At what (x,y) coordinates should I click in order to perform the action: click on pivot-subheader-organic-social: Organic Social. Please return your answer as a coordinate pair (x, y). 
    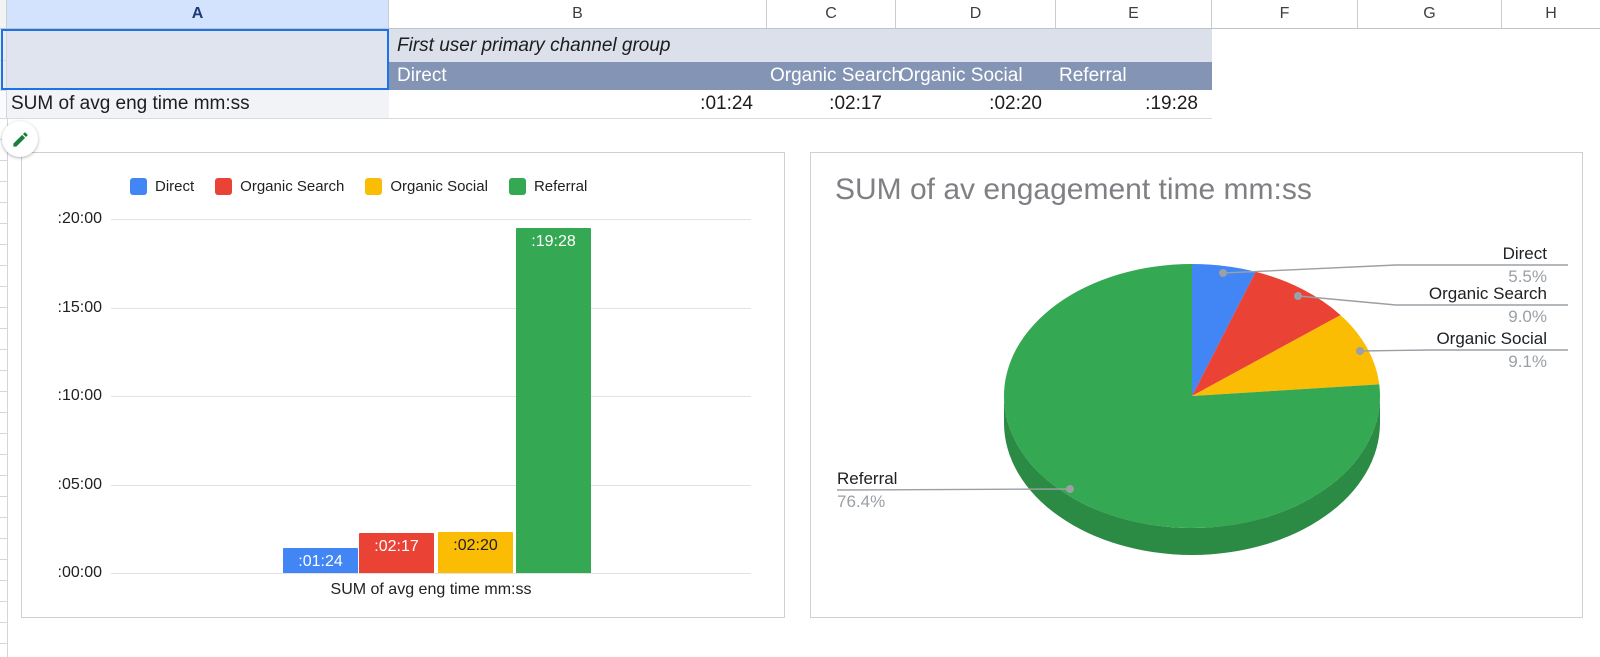
    Looking at the image, I should click on (961, 75).